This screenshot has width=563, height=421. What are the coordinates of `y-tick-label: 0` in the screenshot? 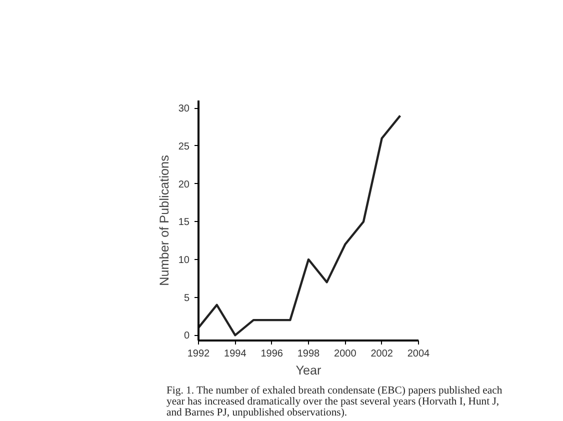 It's located at (187, 336).